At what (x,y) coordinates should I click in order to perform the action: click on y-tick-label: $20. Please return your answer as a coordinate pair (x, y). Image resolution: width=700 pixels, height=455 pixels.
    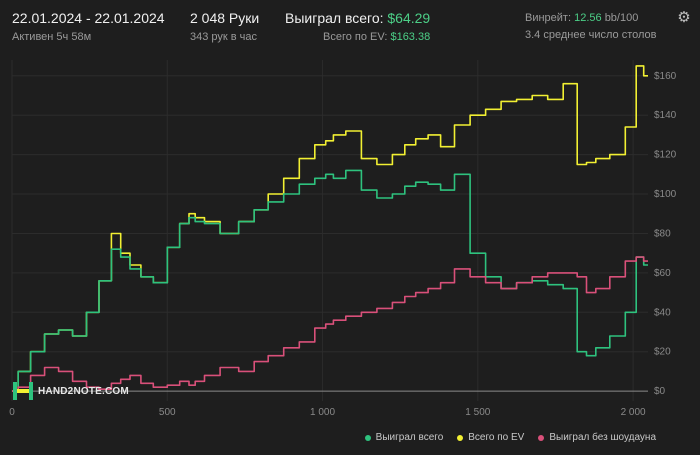
    Looking at the image, I should click on (662, 352).